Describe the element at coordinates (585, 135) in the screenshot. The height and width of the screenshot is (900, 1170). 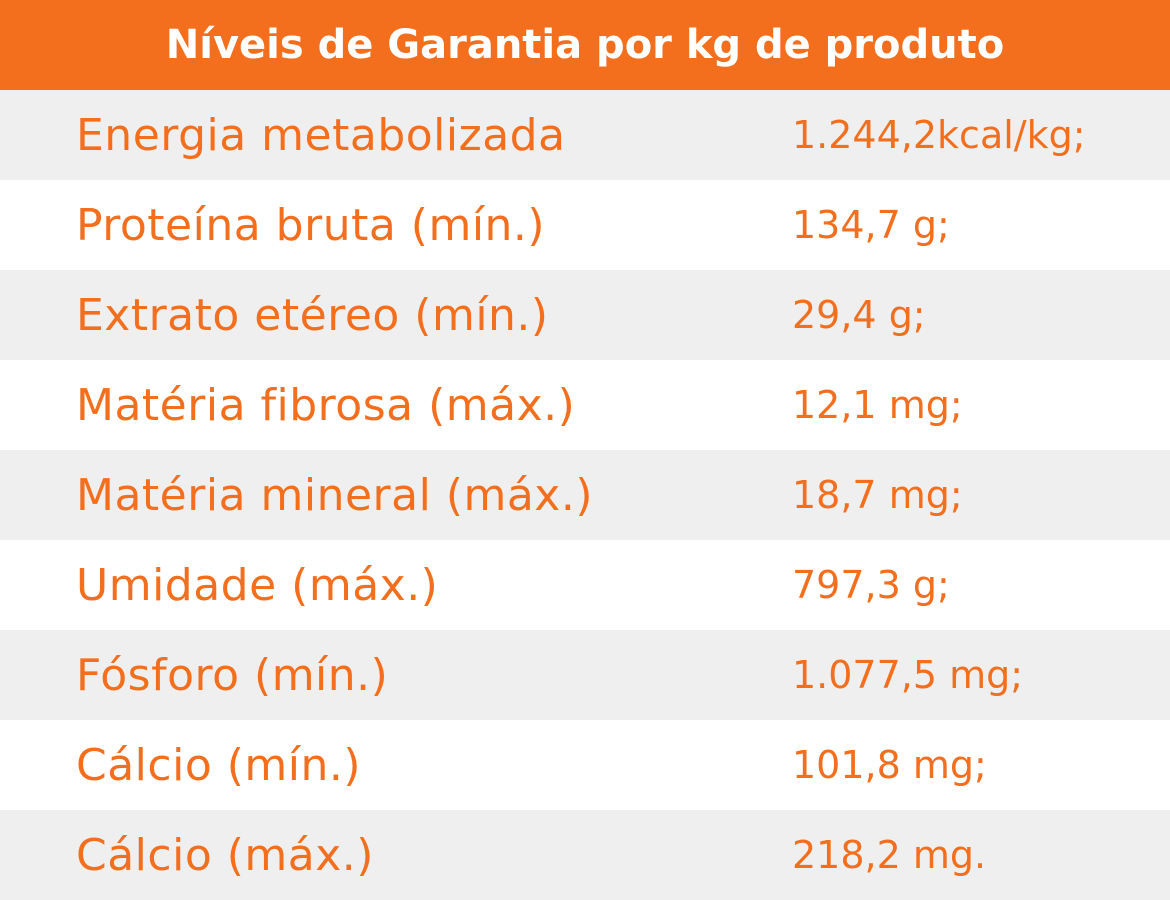
I see `table-row: Energia metabolizada 1.244,2kcal/kg;` at that location.